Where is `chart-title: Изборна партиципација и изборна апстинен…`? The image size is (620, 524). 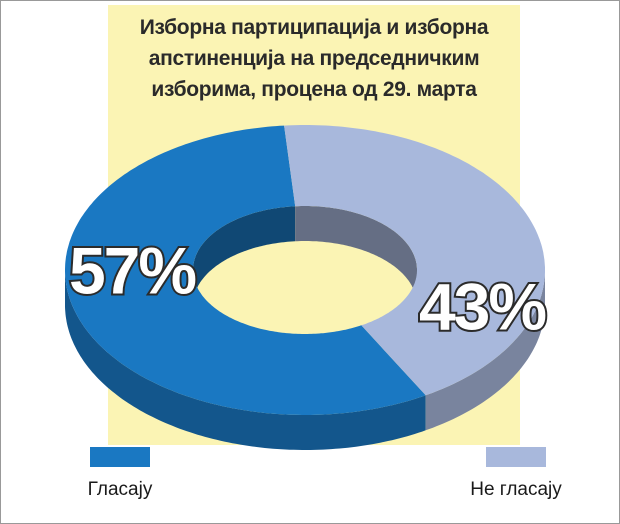
chart-title: Изборна партиципација и изборна апстинен… is located at coordinates (314, 58).